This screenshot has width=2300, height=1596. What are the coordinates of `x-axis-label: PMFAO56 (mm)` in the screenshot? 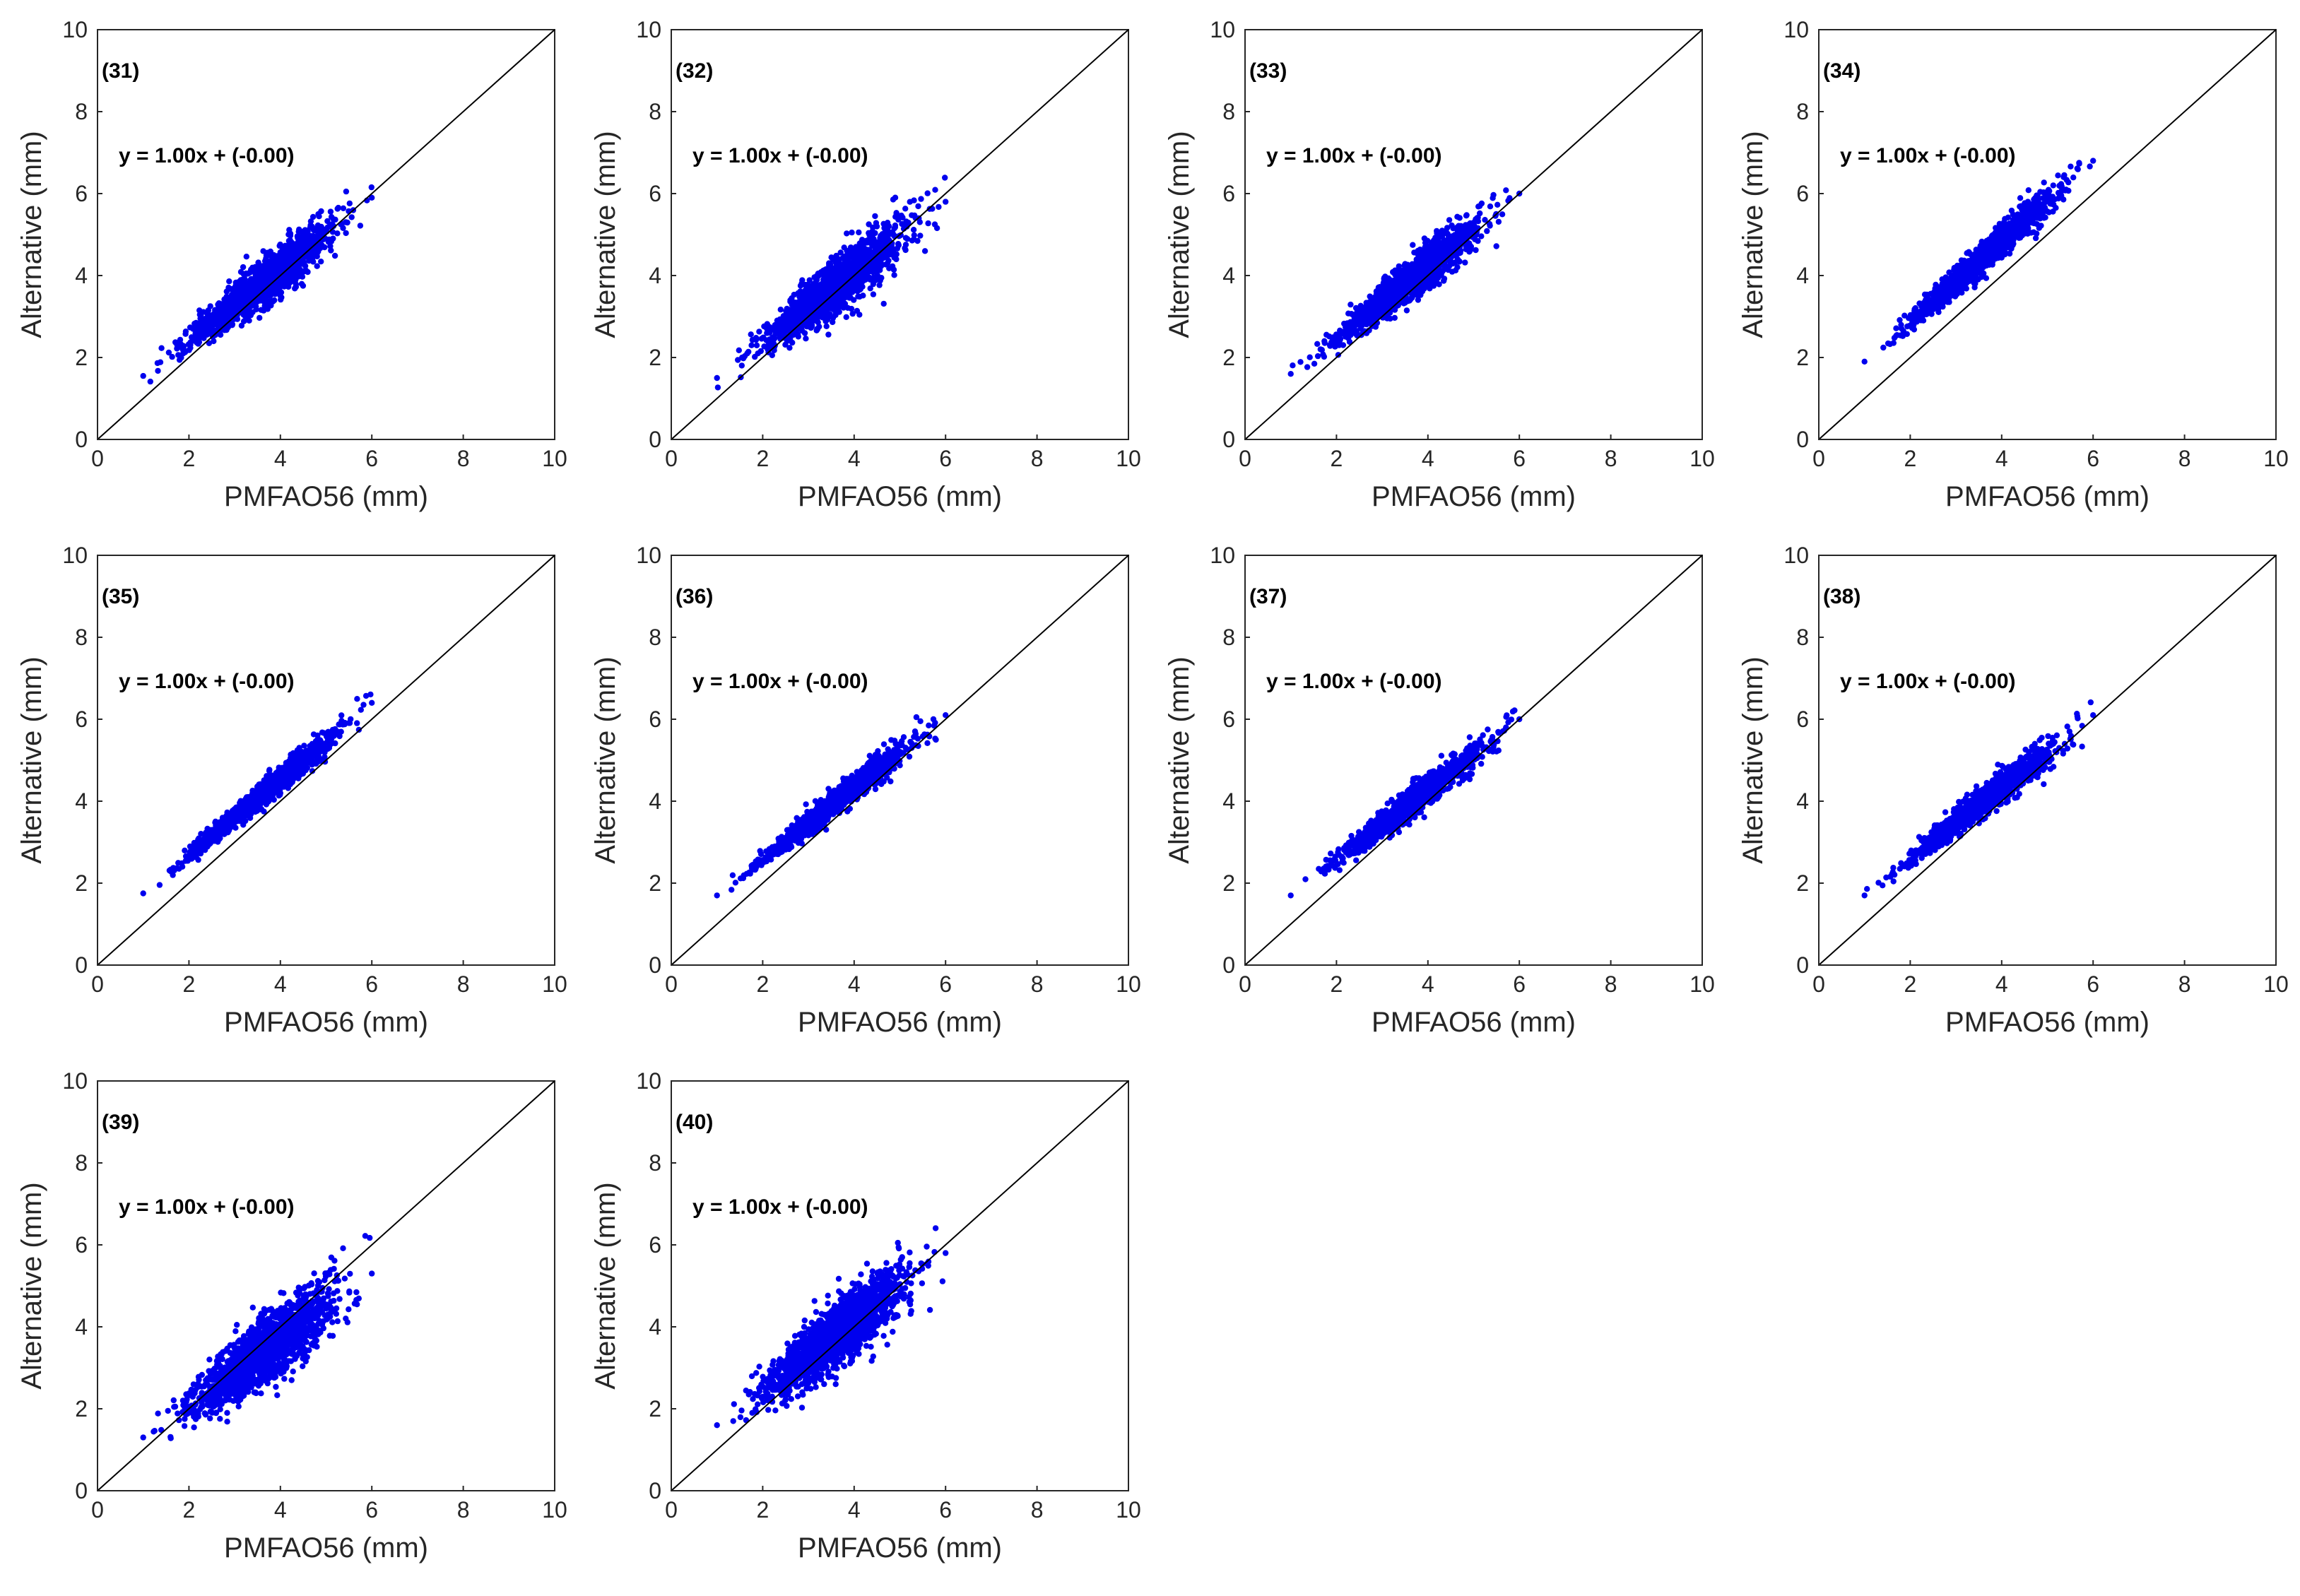 It's located at (900, 497).